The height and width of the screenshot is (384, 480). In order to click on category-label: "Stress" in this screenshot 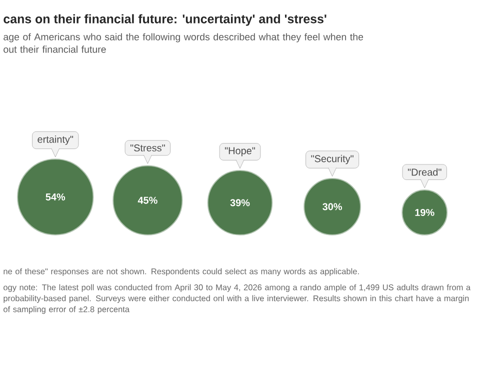, I will do `click(147, 148)`.